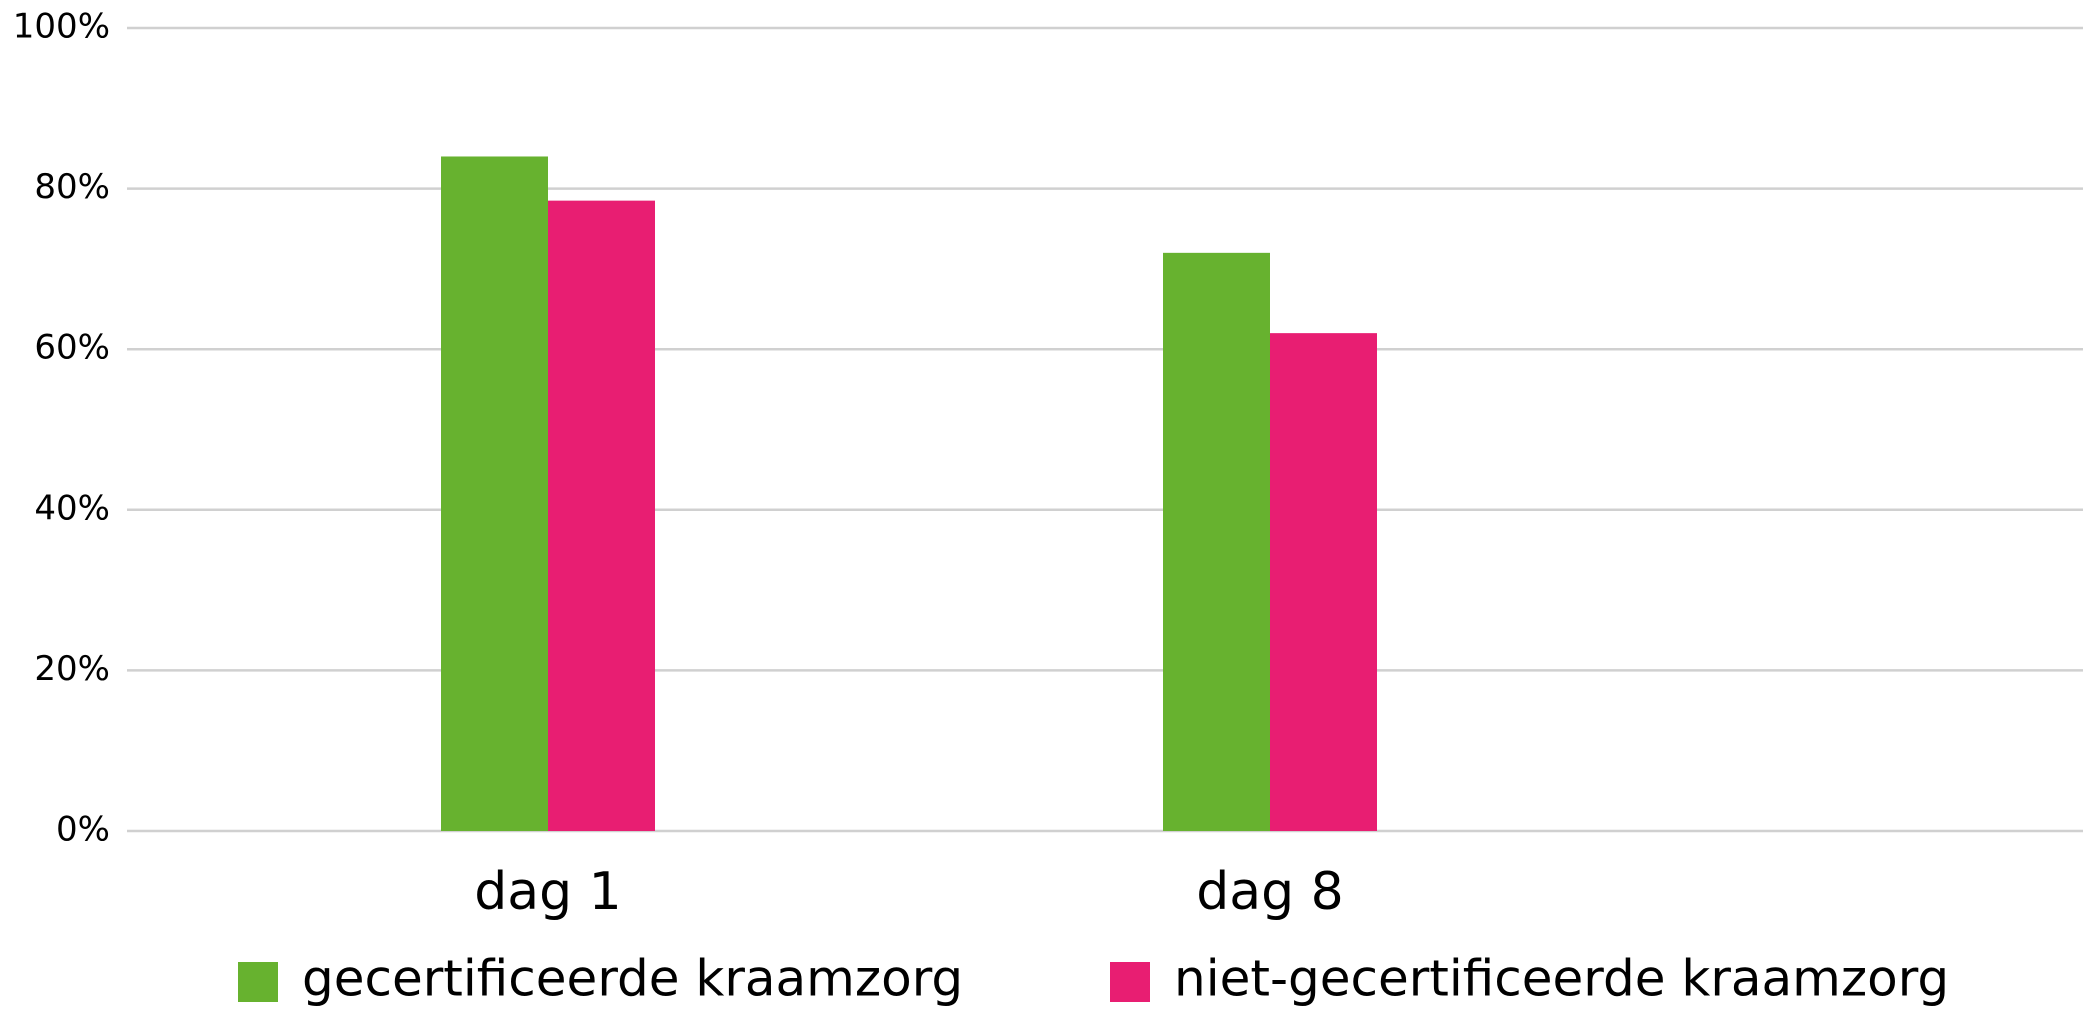 Image resolution: width=2094 pixels, height=1014 pixels. I want to click on y-tick-label: 40%, so click(72, 508).